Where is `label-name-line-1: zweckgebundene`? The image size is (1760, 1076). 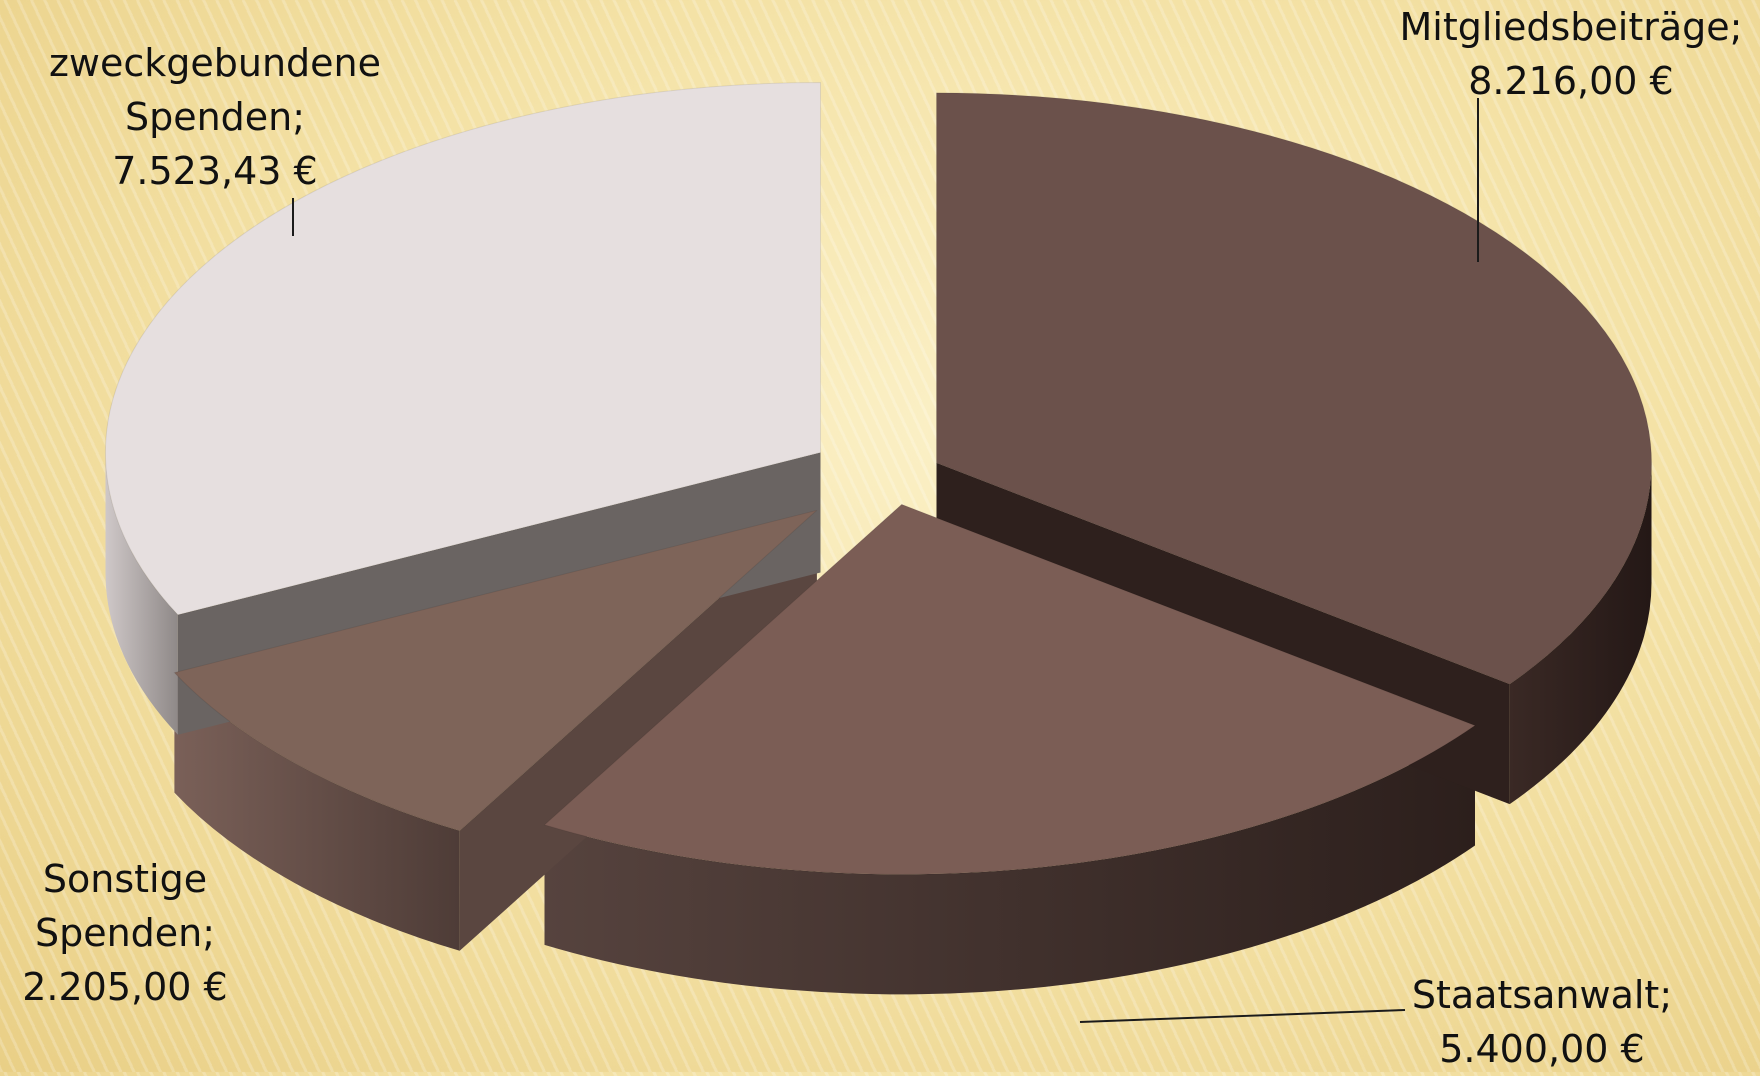
label-name-line-1: zweckgebundene is located at coordinates (215, 63).